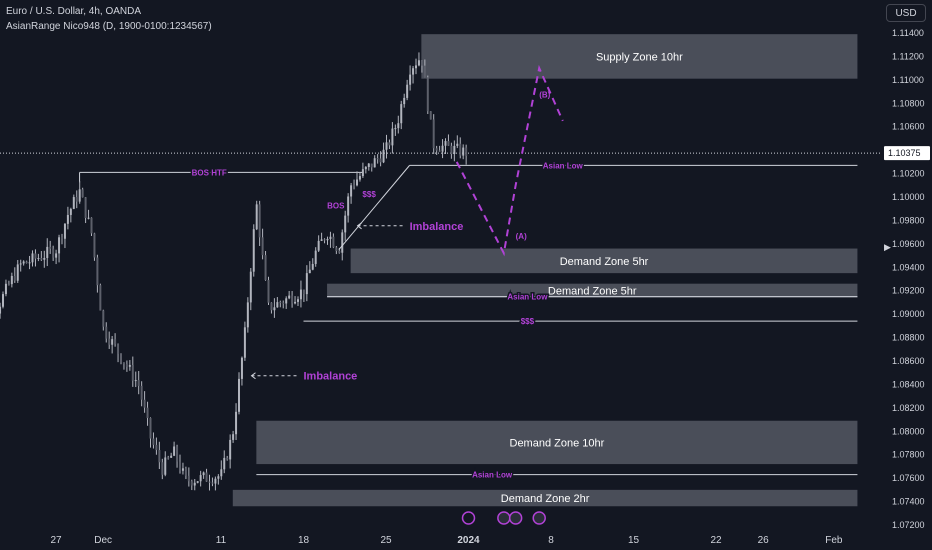 The height and width of the screenshot is (550, 932). I want to click on price-tick: 1.07400, so click(908, 502).